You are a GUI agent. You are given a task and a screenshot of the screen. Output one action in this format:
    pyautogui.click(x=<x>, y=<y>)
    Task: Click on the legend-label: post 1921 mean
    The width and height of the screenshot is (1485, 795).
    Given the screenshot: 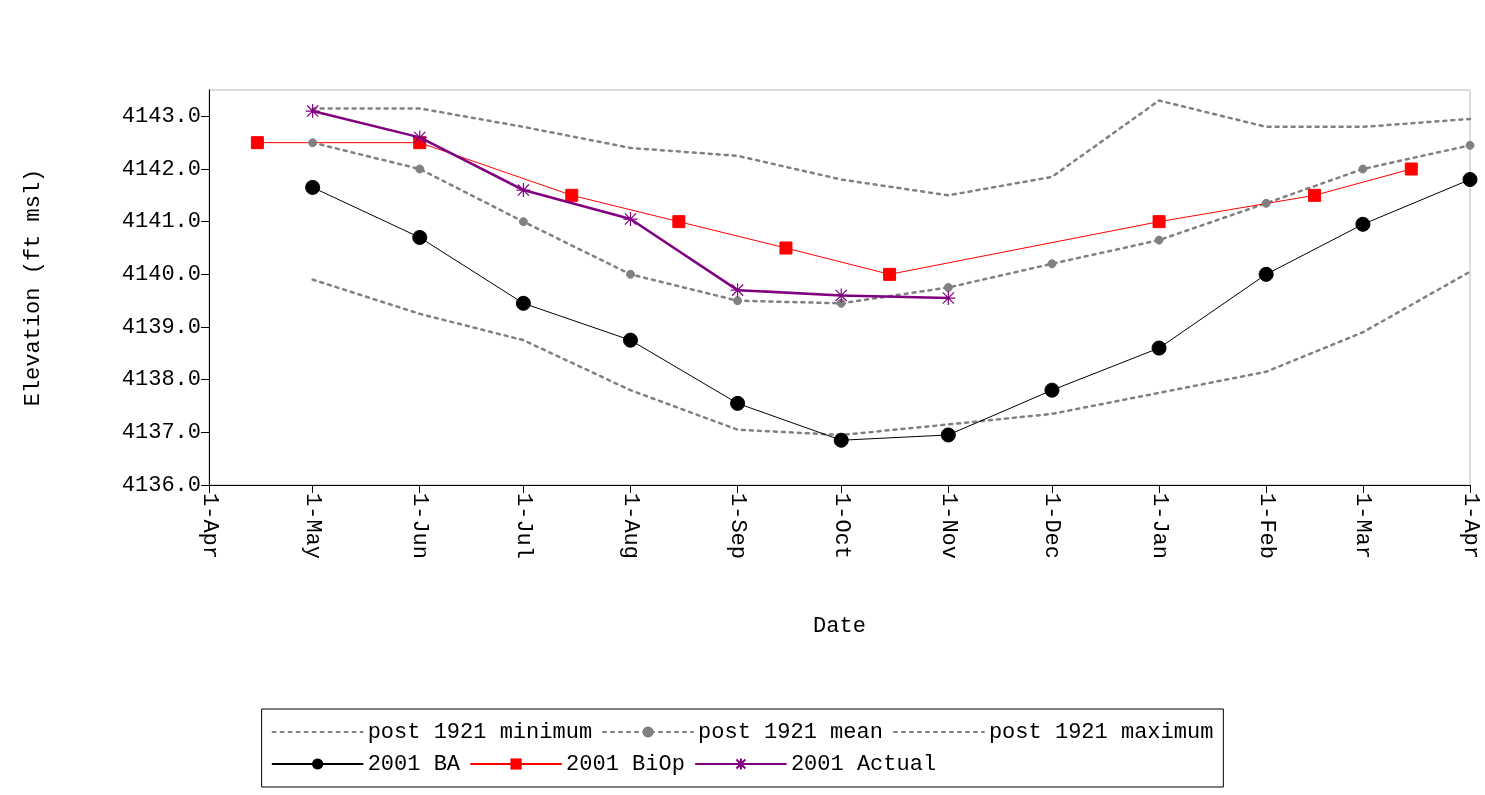 What is the action you would take?
    pyautogui.click(x=790, y=732)
    